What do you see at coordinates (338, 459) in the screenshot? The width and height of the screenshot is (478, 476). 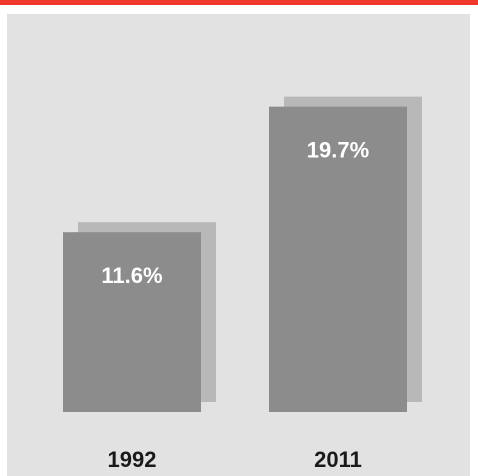 I see `category-label-2011: 2011` at bounding box center [338, 459].